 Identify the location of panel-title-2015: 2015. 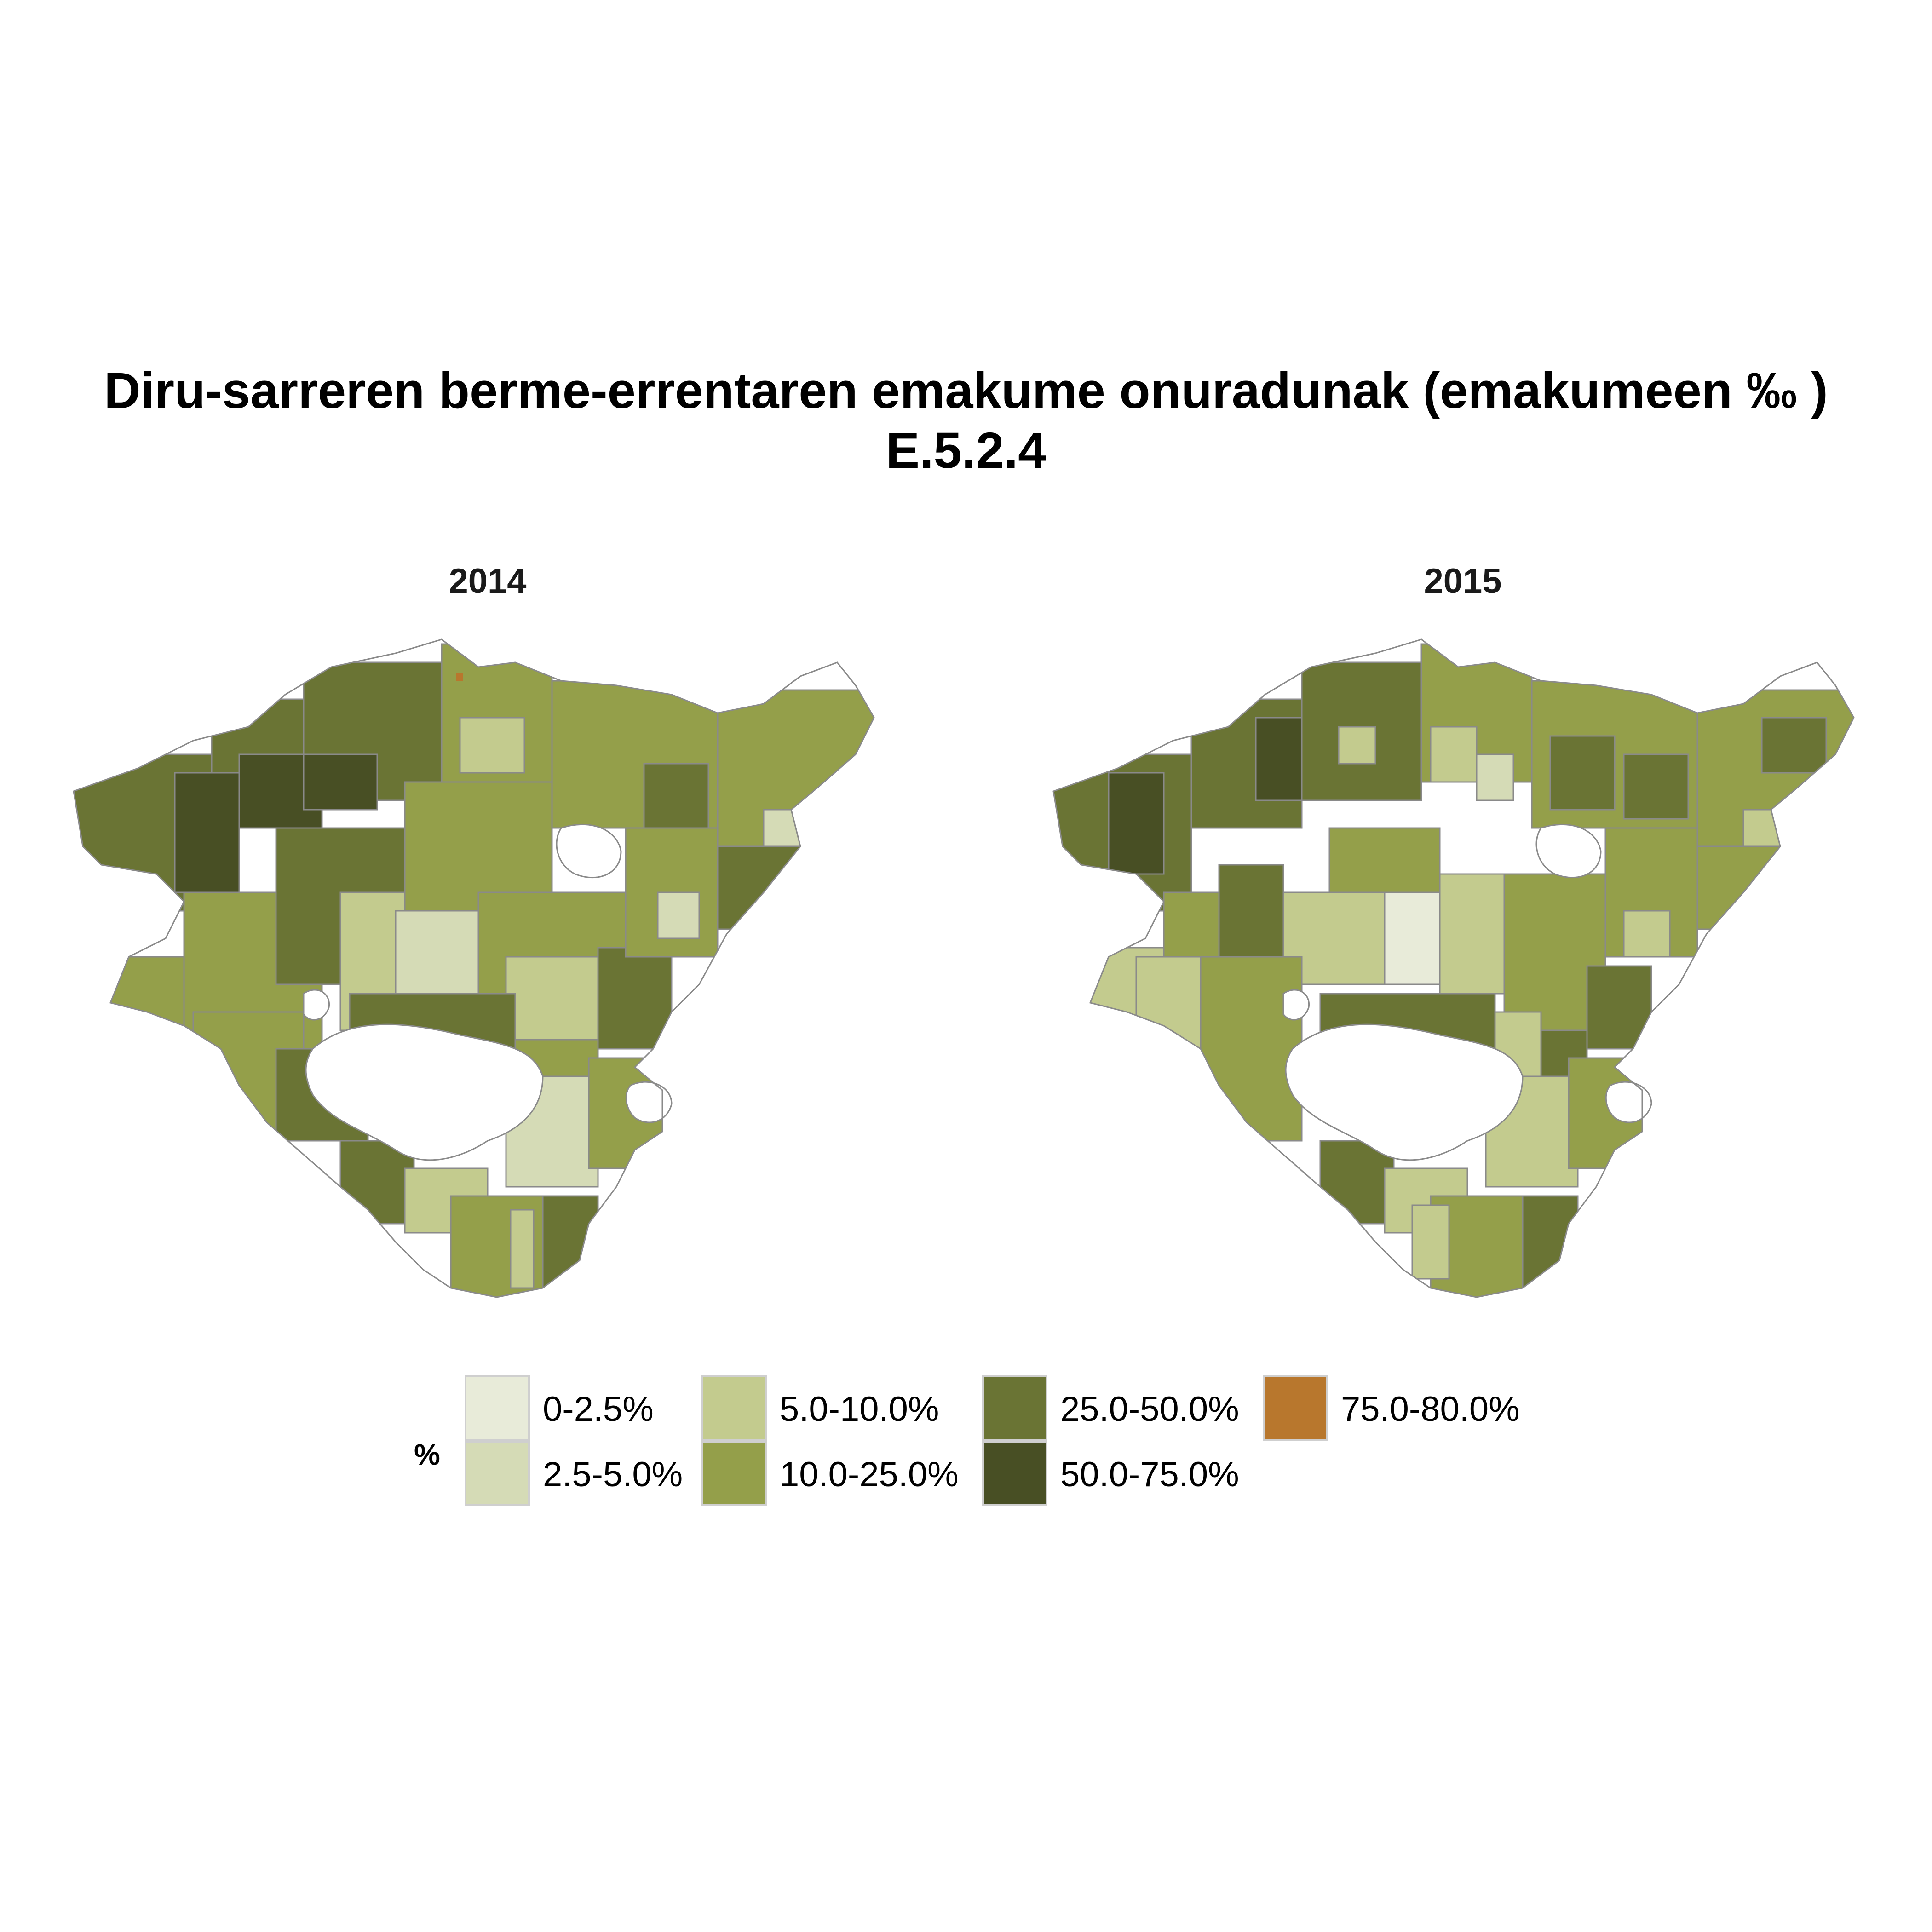
(1463, 581).